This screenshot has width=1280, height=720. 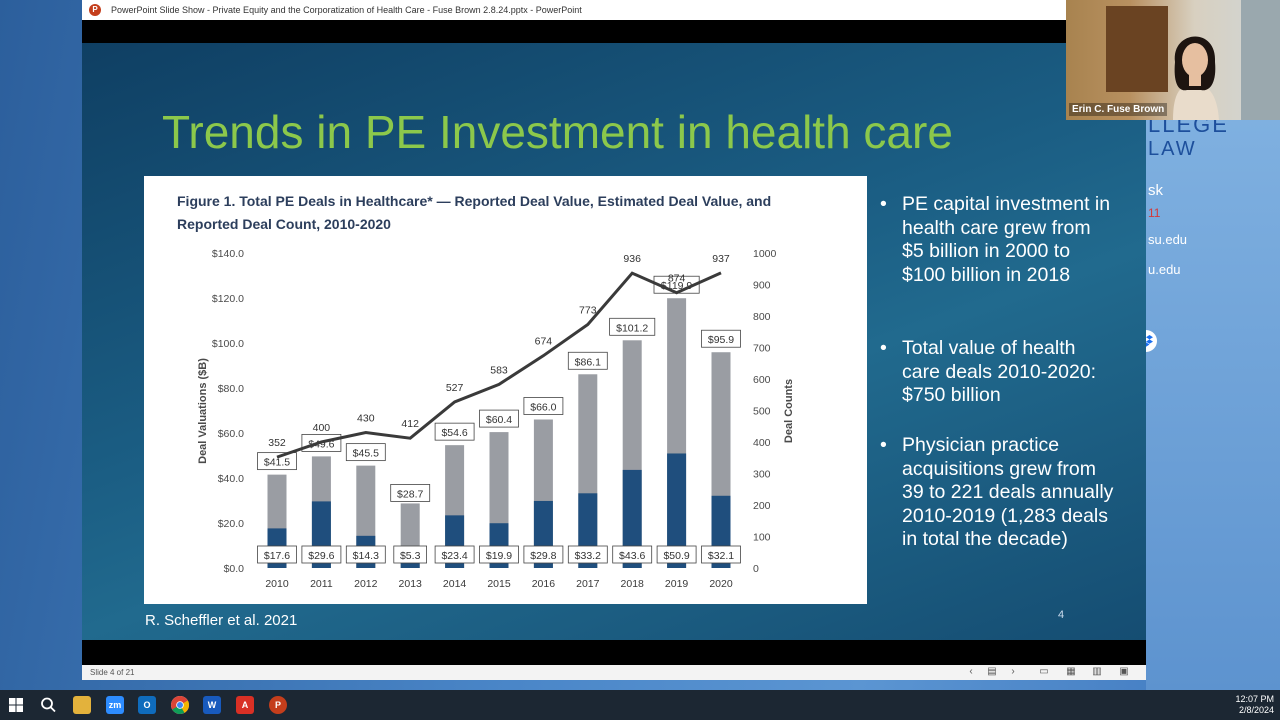 I want to click on system-clock: 12:07 PM 2/8/2024, so click(x=1254, y=705).